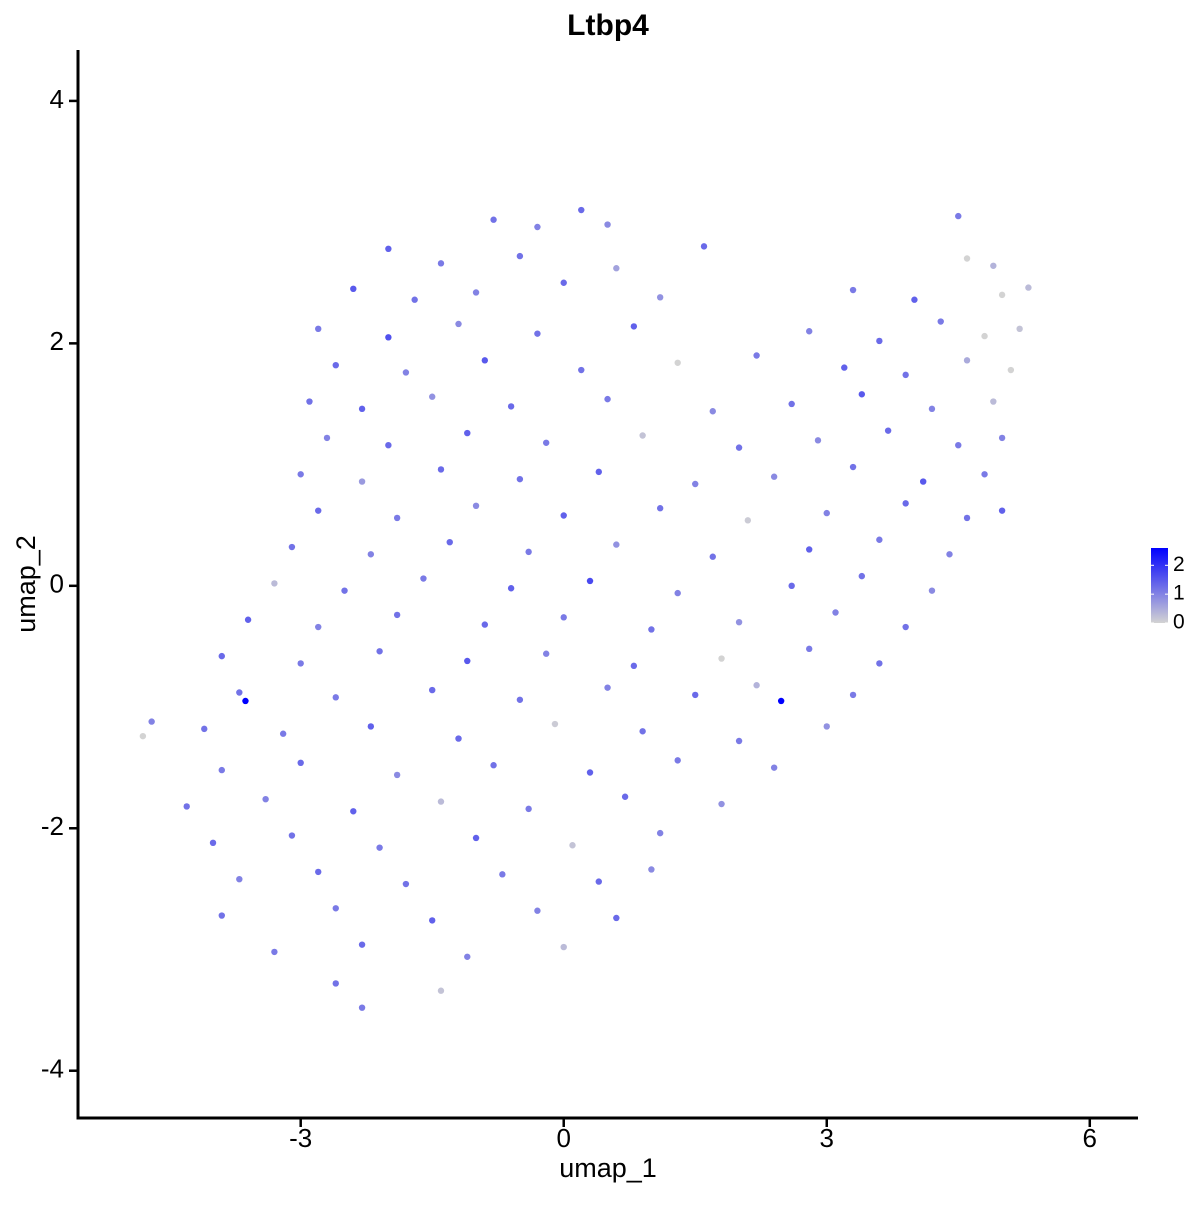 This screenshot has width=1200, height=1205. What do you see at coordinates (1179, 564) in the screenshot?
I see `colorbar-label: 2` at bounding box center [1179, 564].